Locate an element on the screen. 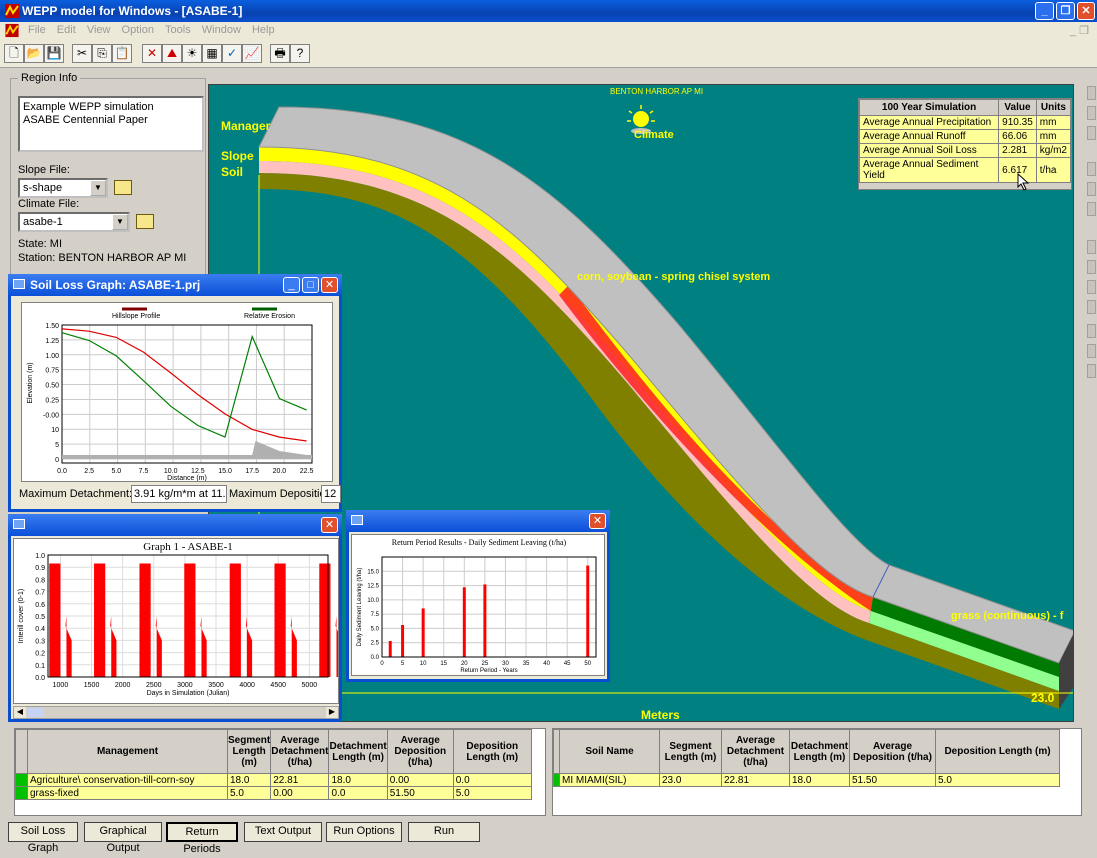  column-header: Management is located at coordinates (127, 751).